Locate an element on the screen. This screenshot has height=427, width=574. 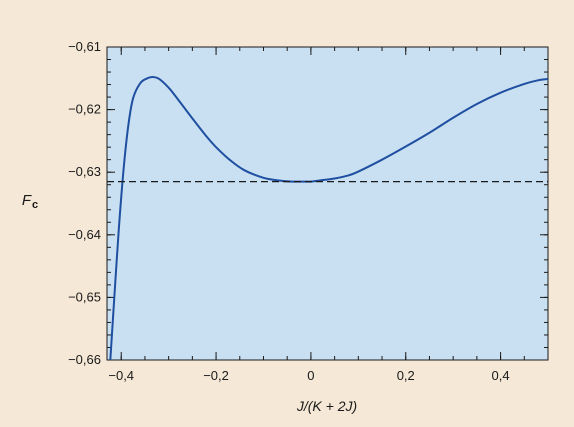
y-axis-label-main: F is located at coordinates (27, 200).